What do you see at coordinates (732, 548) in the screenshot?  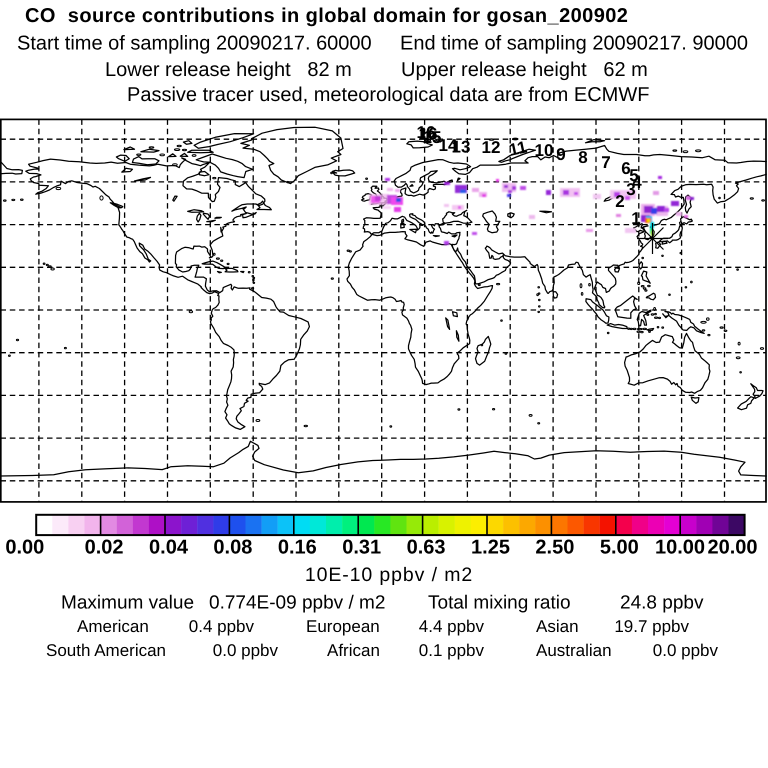 I see `svg-text: 20.00` at bounding box center [732, 548].